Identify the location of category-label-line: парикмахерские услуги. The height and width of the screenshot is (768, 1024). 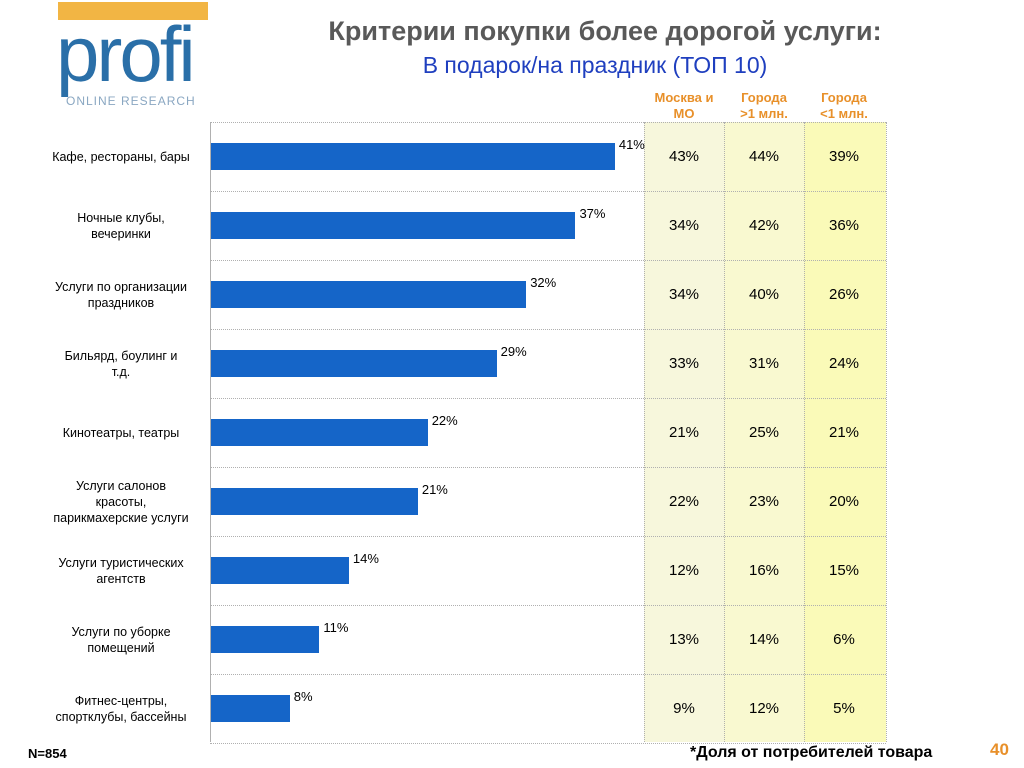
(121, 517).